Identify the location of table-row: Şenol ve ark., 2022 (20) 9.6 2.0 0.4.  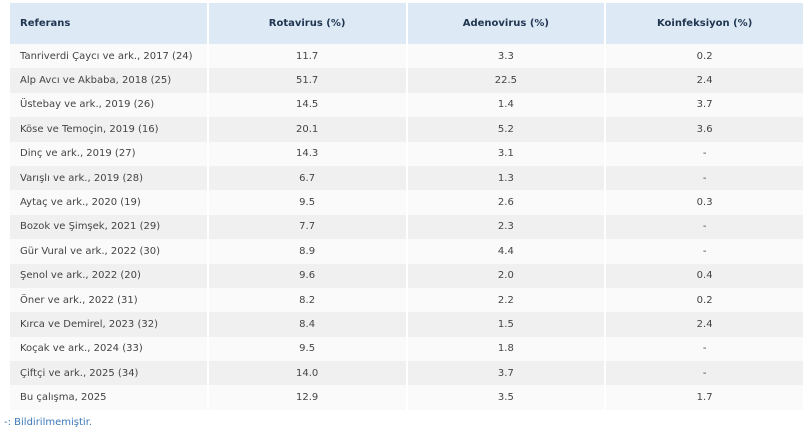
(406, 275).